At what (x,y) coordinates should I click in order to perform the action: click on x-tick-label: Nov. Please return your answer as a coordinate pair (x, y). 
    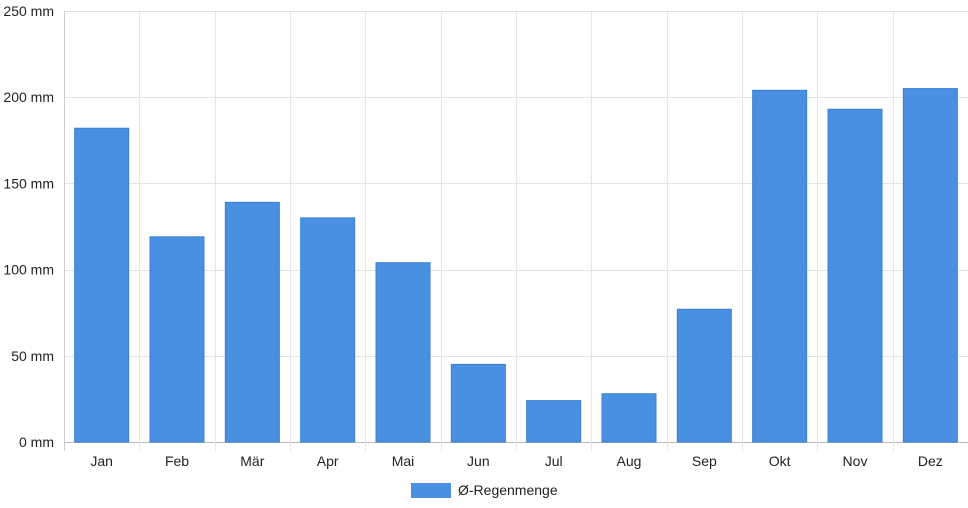
    Looking at the image, I should click on (855, 461).